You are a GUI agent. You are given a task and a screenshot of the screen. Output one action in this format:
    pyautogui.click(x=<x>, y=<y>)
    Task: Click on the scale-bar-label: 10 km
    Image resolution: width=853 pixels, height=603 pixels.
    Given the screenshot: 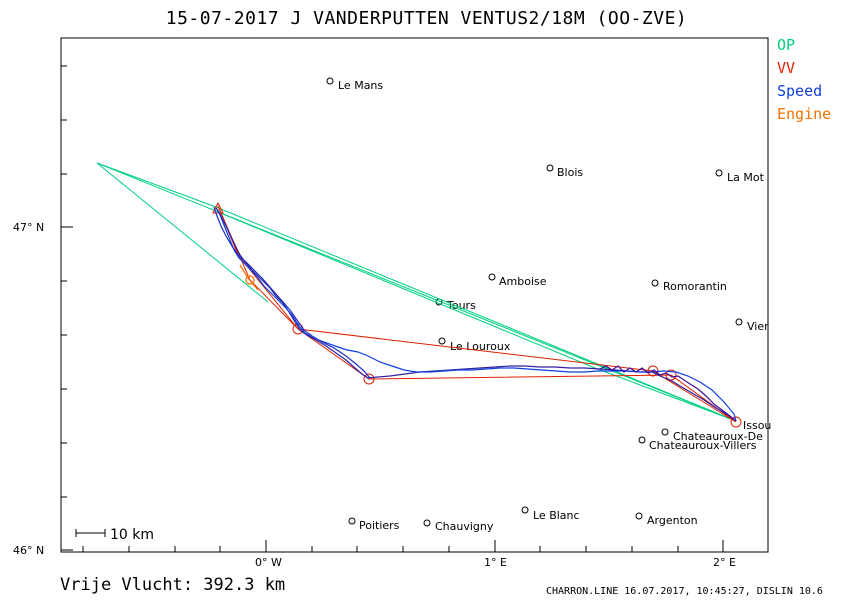 What is the action you would take?
    pyautogui.click(x=132, y=535)
    